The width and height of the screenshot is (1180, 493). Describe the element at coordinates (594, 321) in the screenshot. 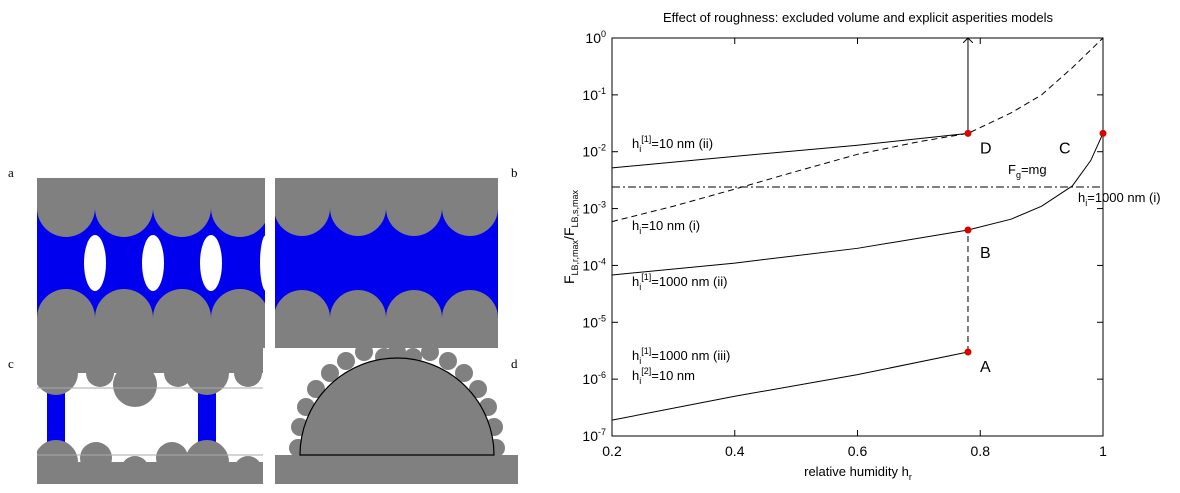

I see `y-tick-label: 10⁻⁵` at that location.